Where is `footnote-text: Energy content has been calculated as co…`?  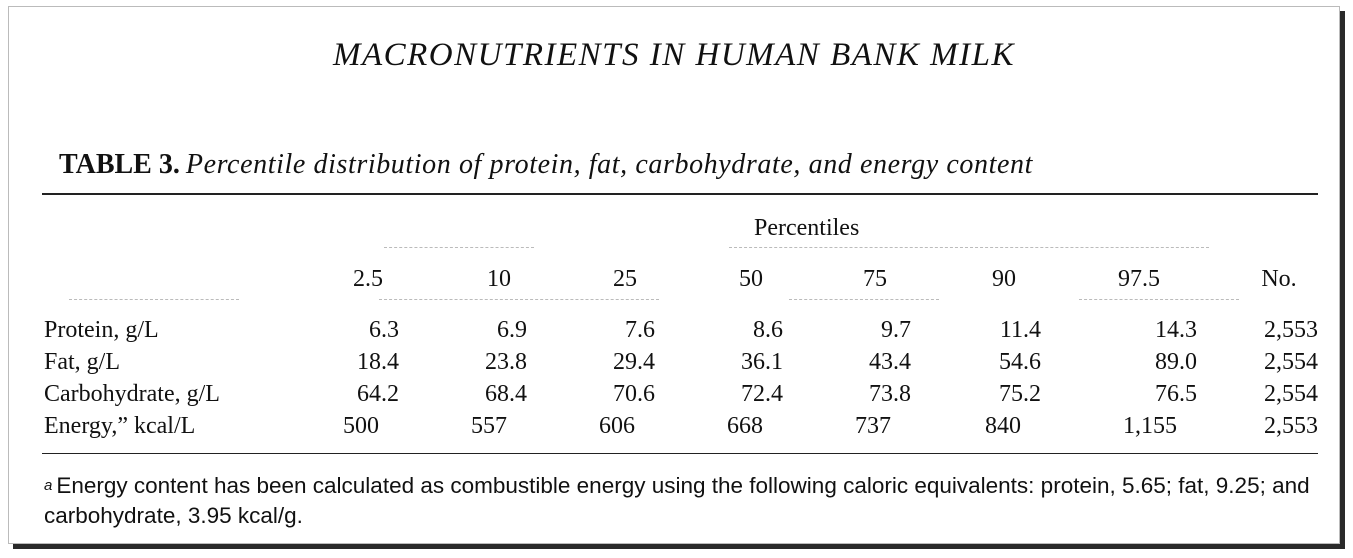 footnote-text: Energy content has been calculated as co… is located at coordinates (677, 500).